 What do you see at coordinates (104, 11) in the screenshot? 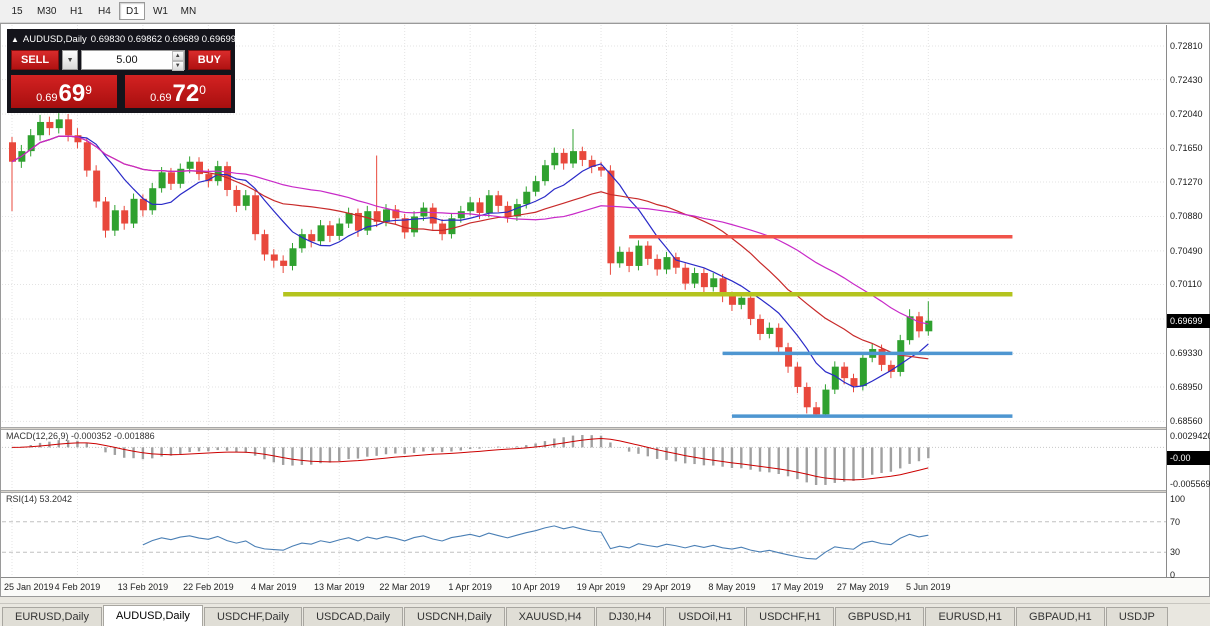
I see `timeframe-button-h4: H4` at bounding box center [104, 11].